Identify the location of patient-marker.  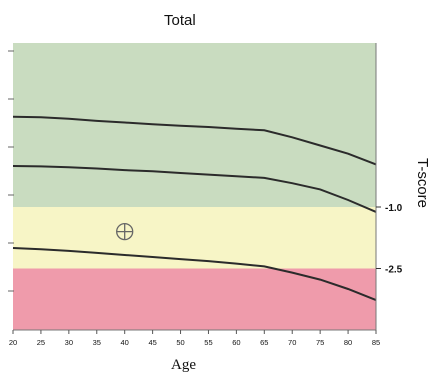
(125, 231).